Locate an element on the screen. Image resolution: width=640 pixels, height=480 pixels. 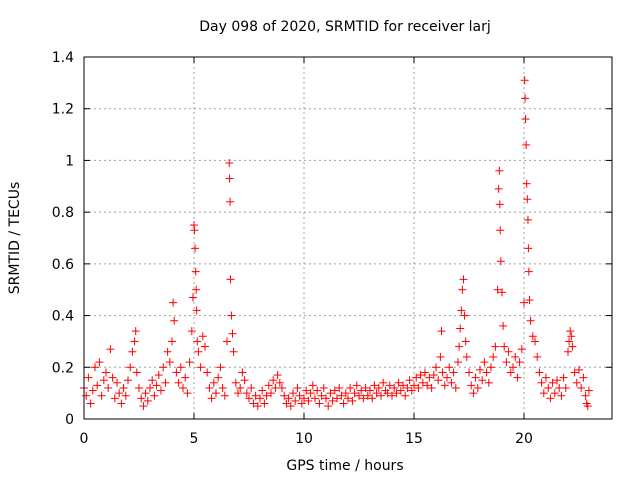
y-tick-label: 0.4 is located at coordinates (63, 317).